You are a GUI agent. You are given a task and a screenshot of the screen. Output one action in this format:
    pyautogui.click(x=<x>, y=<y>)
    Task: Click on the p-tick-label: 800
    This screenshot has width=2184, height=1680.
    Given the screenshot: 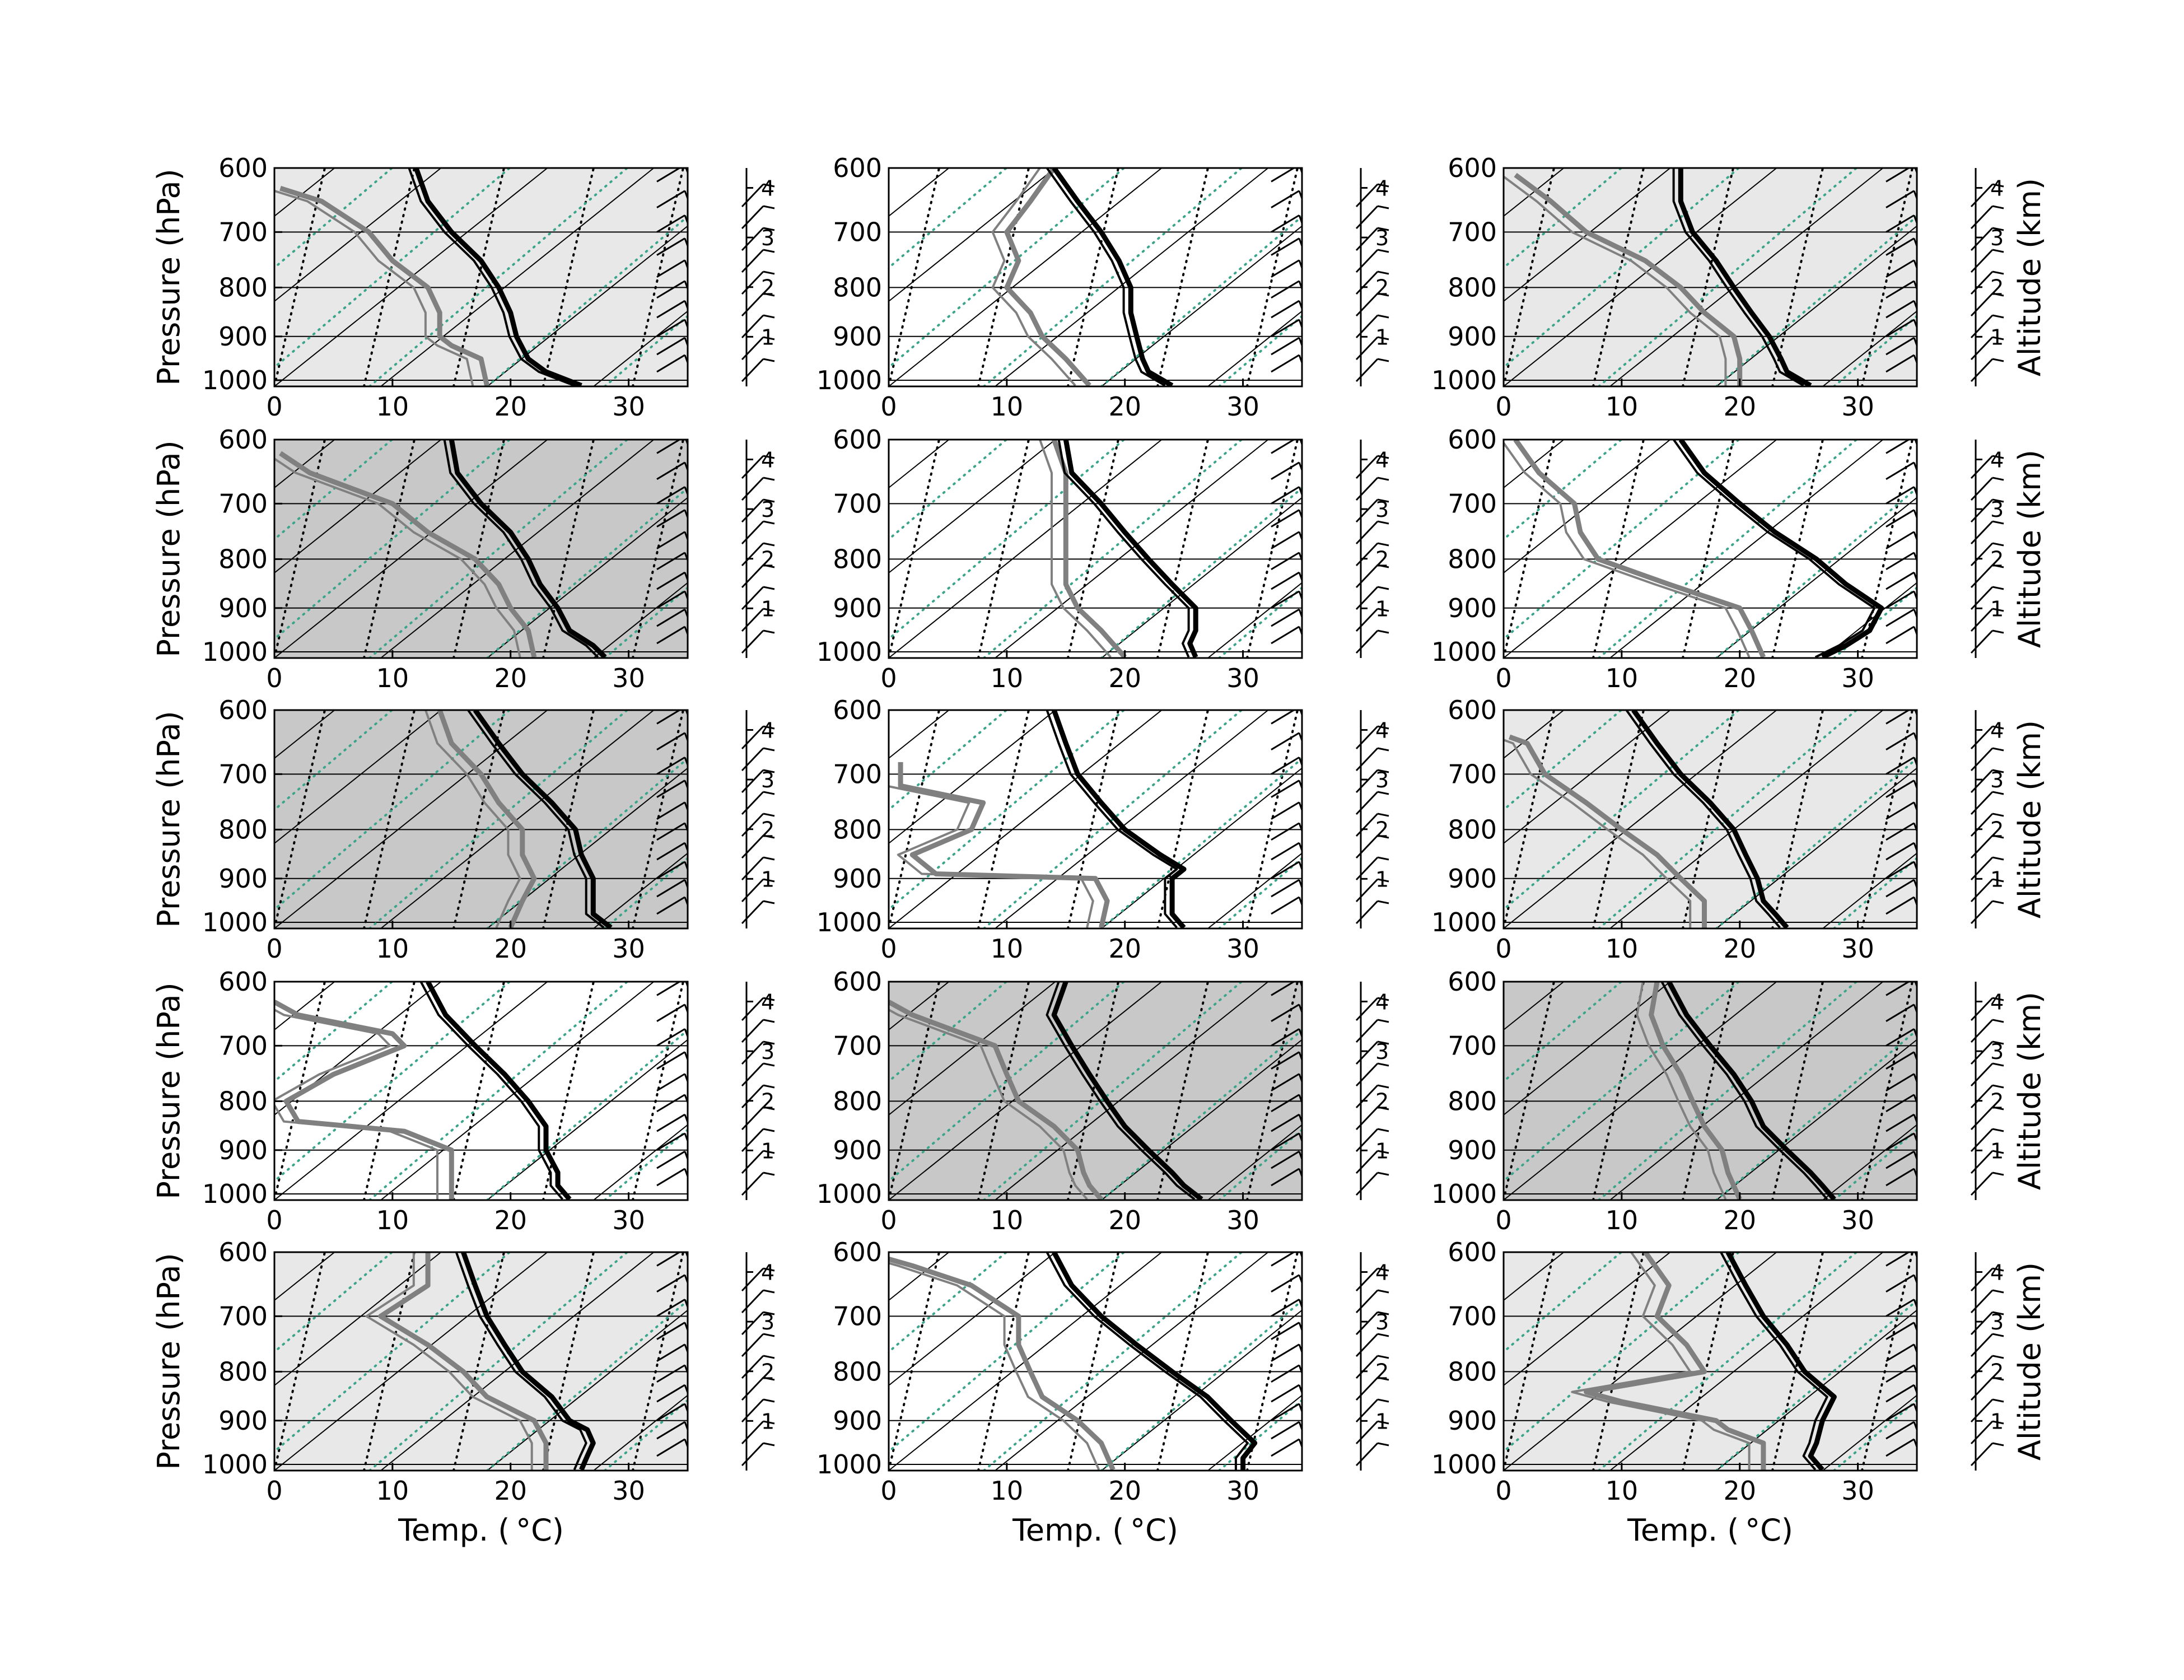 What is the action you would take?
    pyautogui.click(x=858, y=287)
    